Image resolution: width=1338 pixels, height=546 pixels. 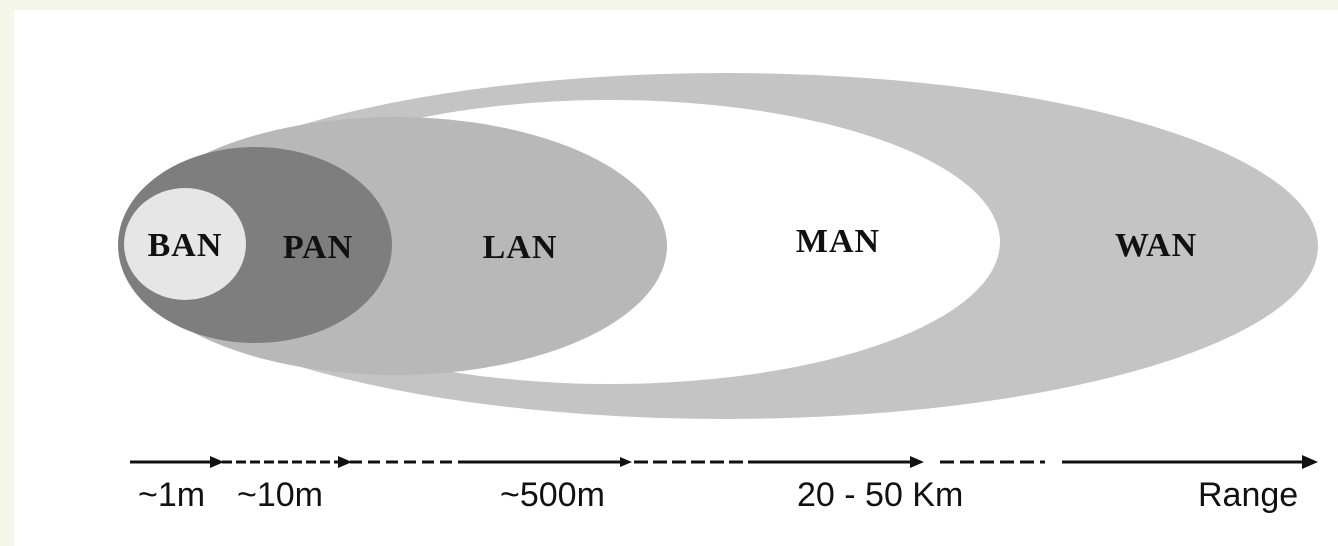 I want to click on ban-label: BAN, so click(x=185, y=245).